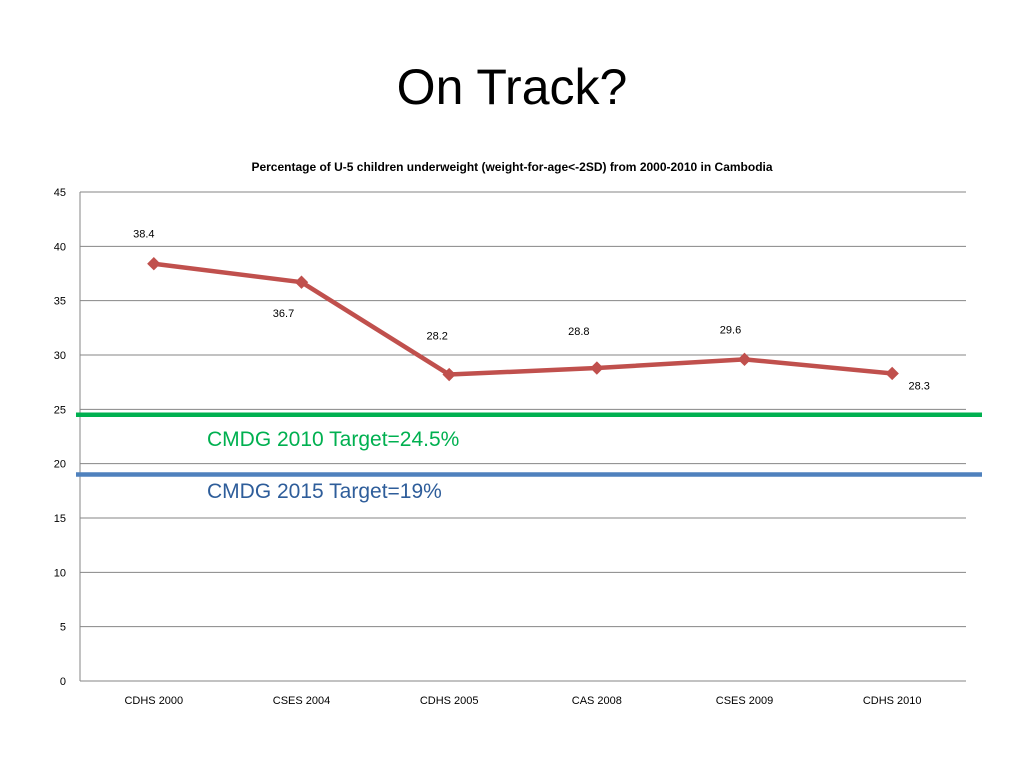  I want to click on slide-title: On Track?, so click(512, 87).